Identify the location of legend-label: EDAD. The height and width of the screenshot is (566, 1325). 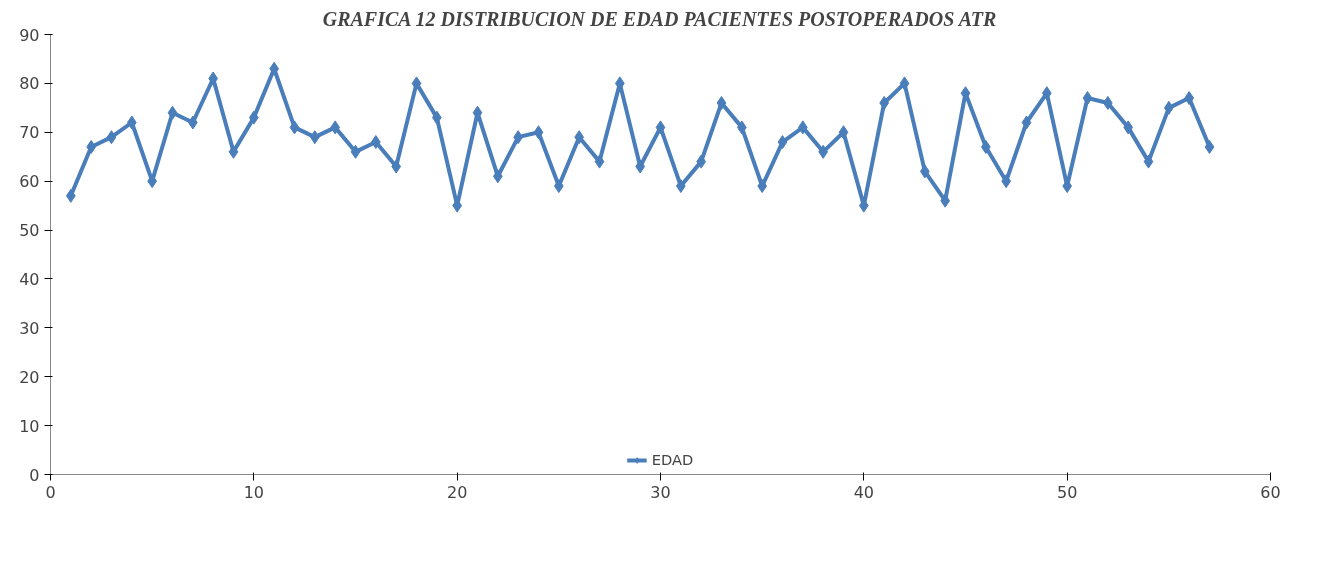
(672, 459).